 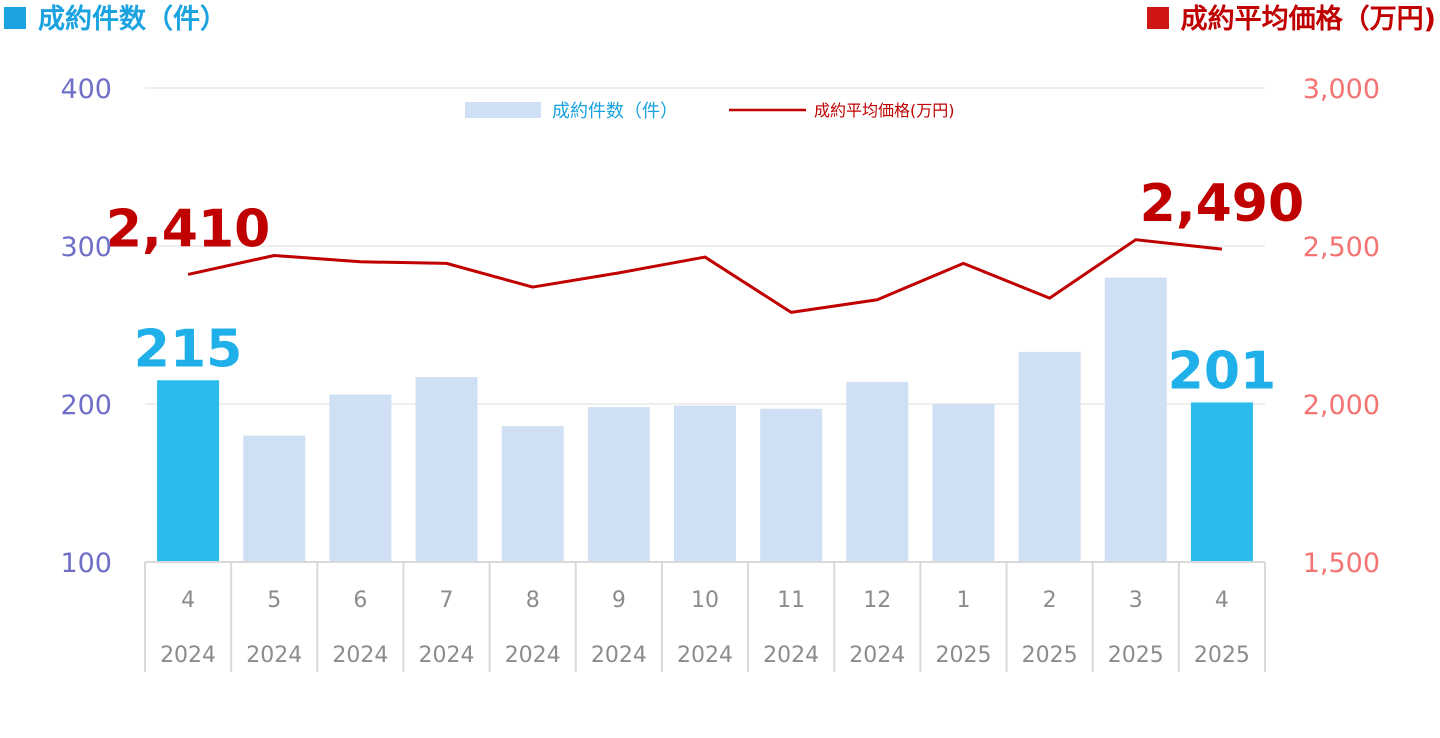 I want to click on legend-label-bars: 成約件数（件）, so click(x=615, y=111).